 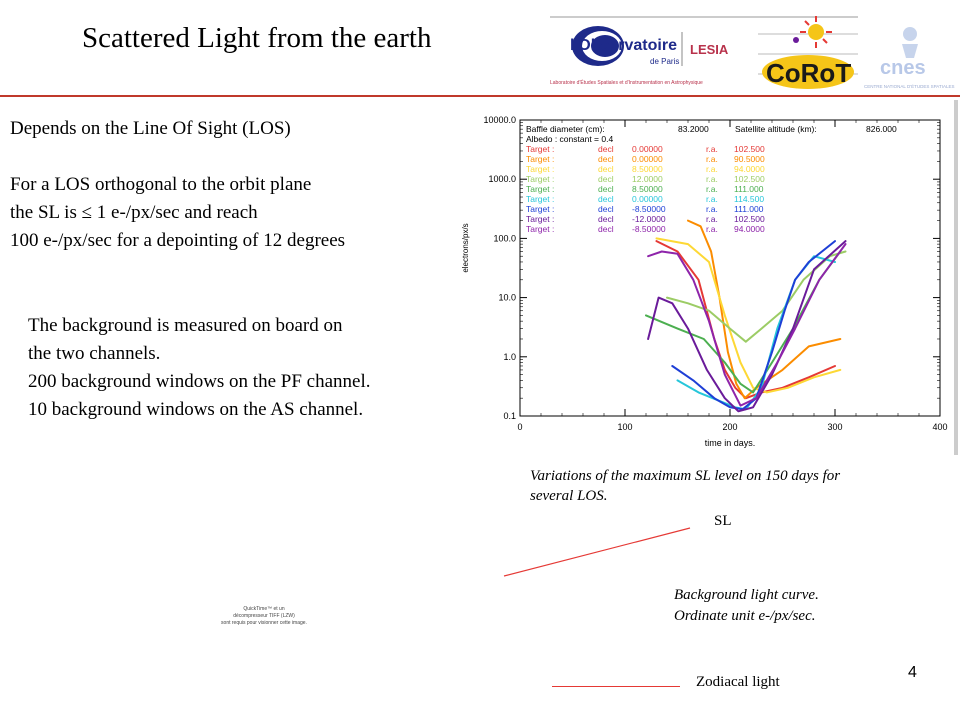 I want to click on baffle-label: Baffle diameter (cm):, so click(x=565, y=129).